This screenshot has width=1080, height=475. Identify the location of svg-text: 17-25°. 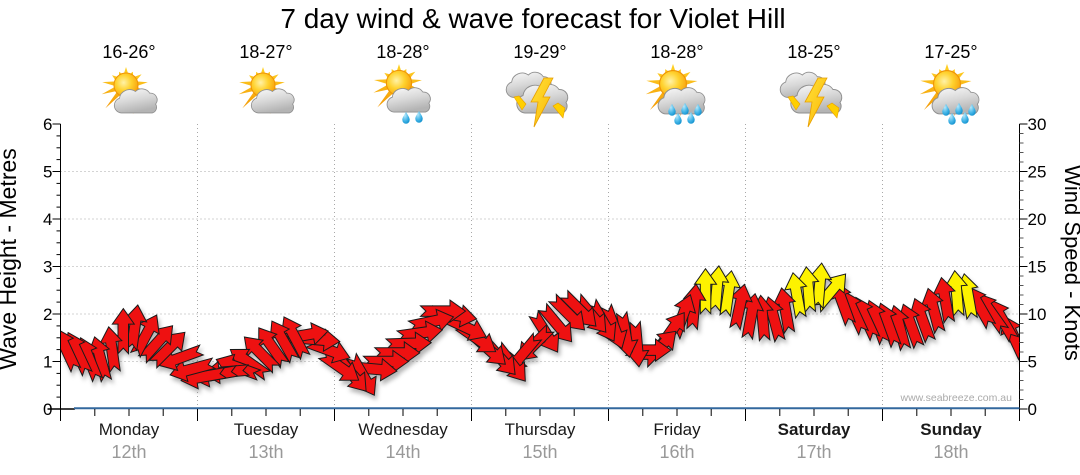
(950, 52).